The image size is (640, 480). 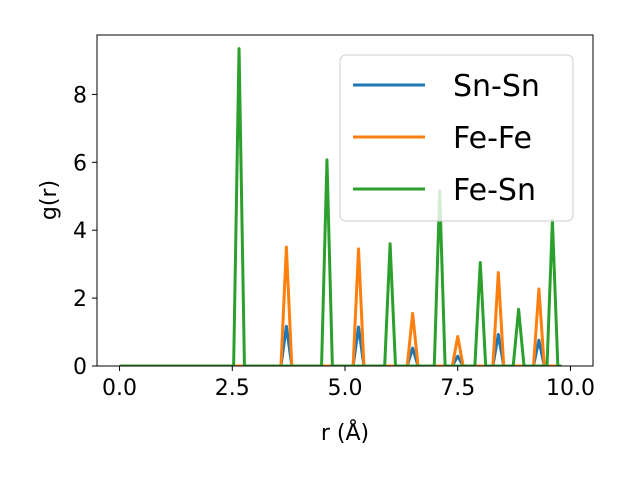 What do you see at coordinates (570, 388) in the screenshot?
I see `x-tick-label: 10.0` at bounding box center [570, 388].